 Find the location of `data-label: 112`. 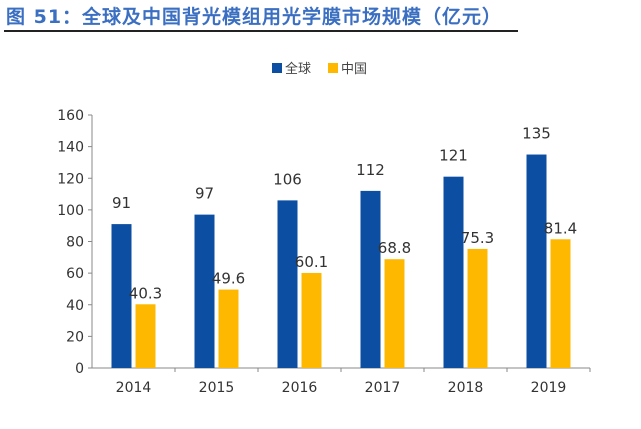

data-label: 112 is located at coordinates (370, 170).